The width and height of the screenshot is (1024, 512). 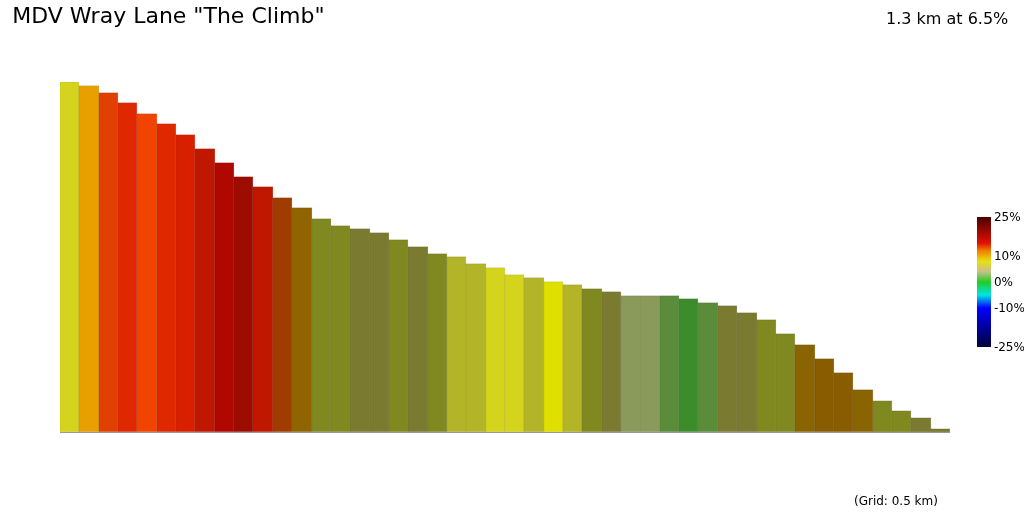 I want to click on text: (Grid: 0.5 km), so click(x=896, y=501).